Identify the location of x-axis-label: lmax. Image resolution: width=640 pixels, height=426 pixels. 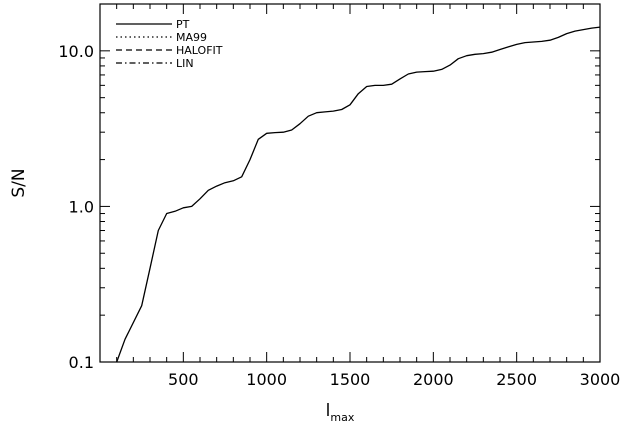
(340, 412).